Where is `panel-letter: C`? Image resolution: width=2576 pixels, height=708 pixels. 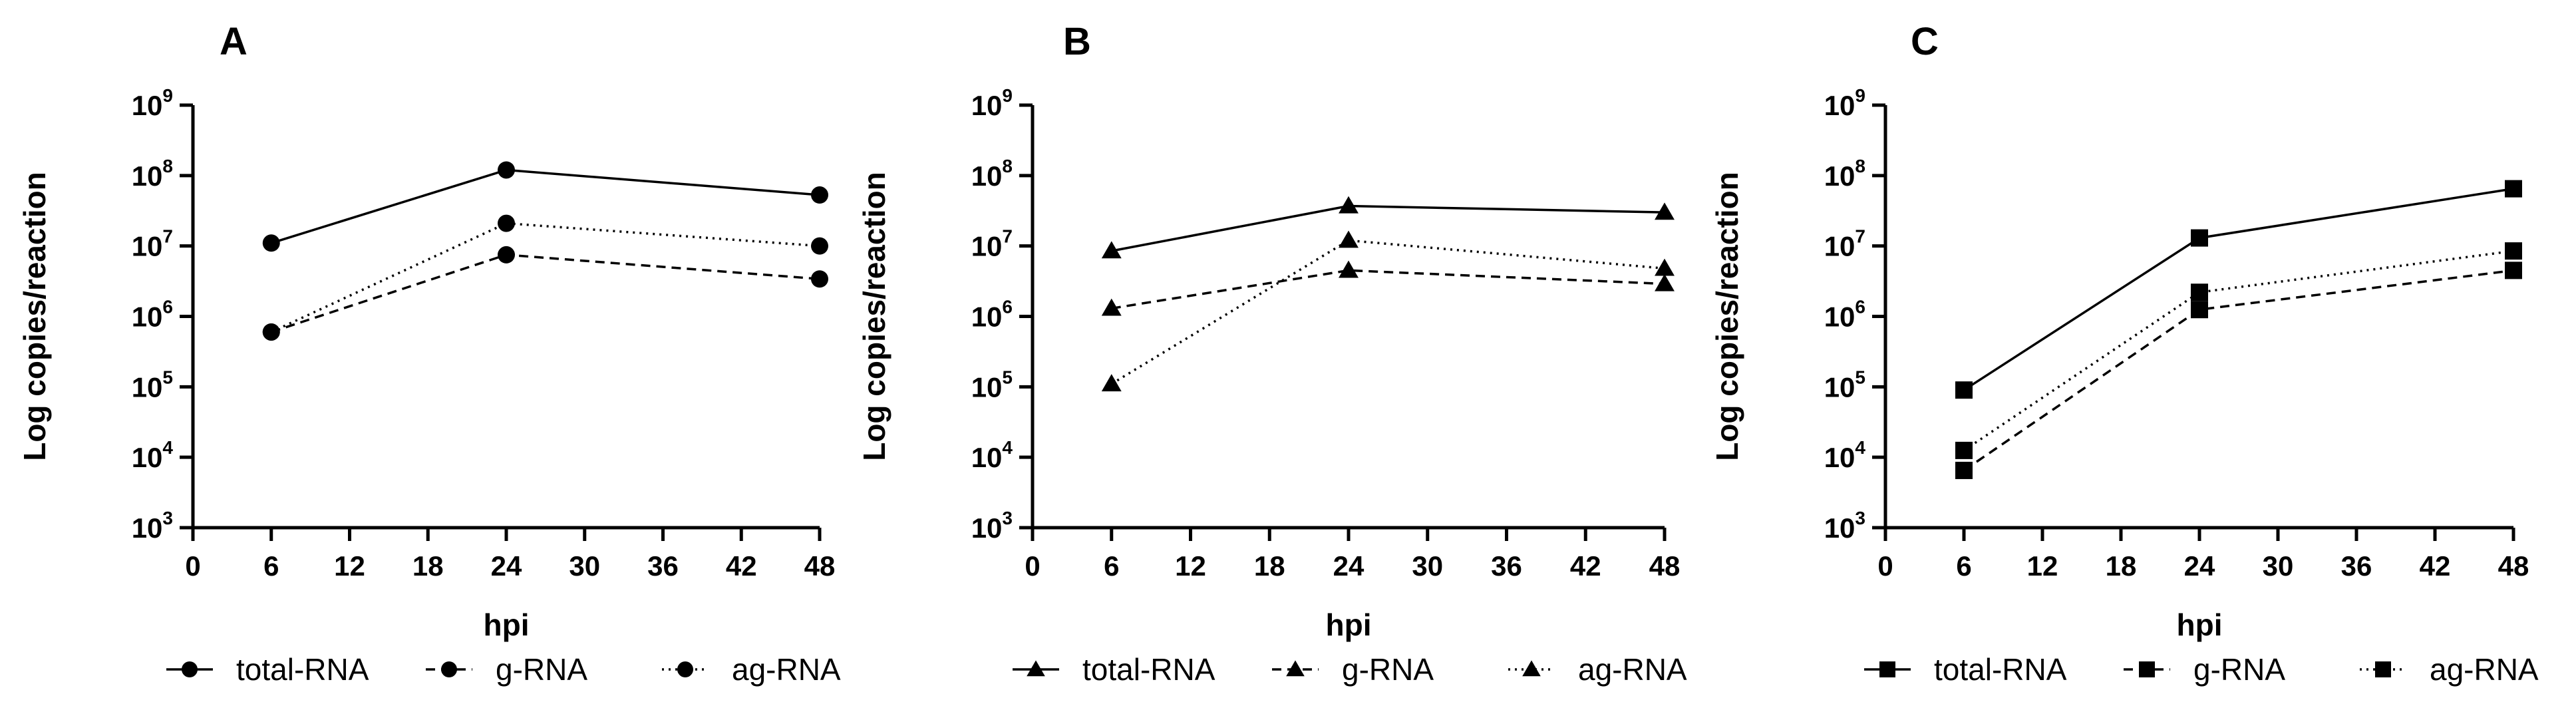
panel-letter: C is located at coordinates (1925, 41).